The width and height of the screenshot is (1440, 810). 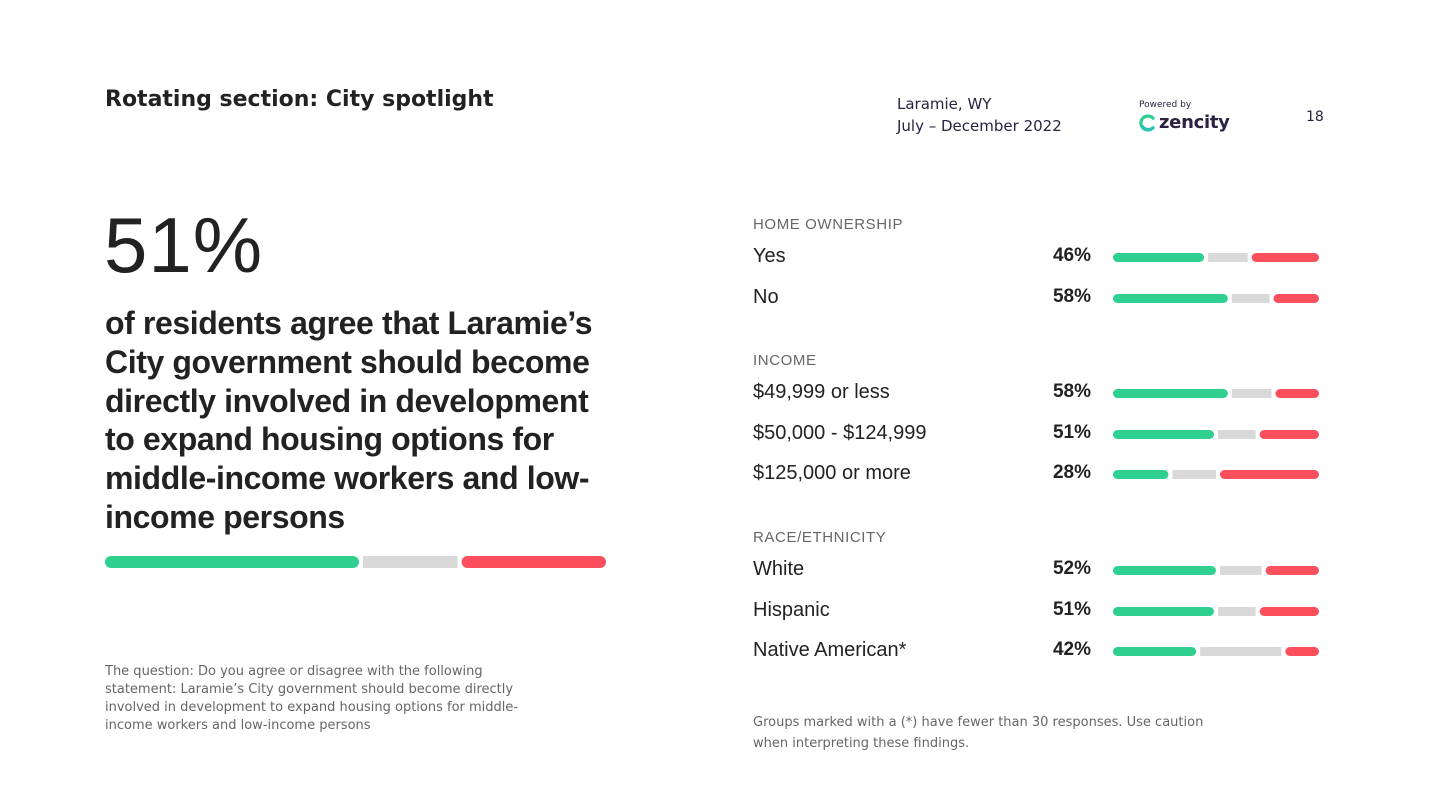 What do you see at coordinates (1038, 652) in the screenshot?
I see `breakdown-row: Native American* 42%` at bounding box center [1038, 652].